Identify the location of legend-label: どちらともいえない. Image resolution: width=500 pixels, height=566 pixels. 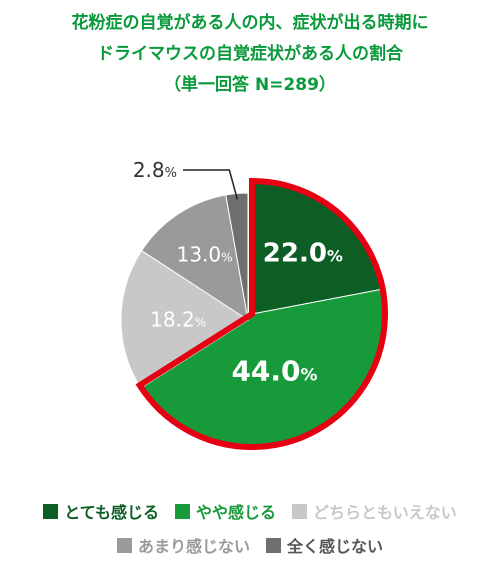
(385, 512).